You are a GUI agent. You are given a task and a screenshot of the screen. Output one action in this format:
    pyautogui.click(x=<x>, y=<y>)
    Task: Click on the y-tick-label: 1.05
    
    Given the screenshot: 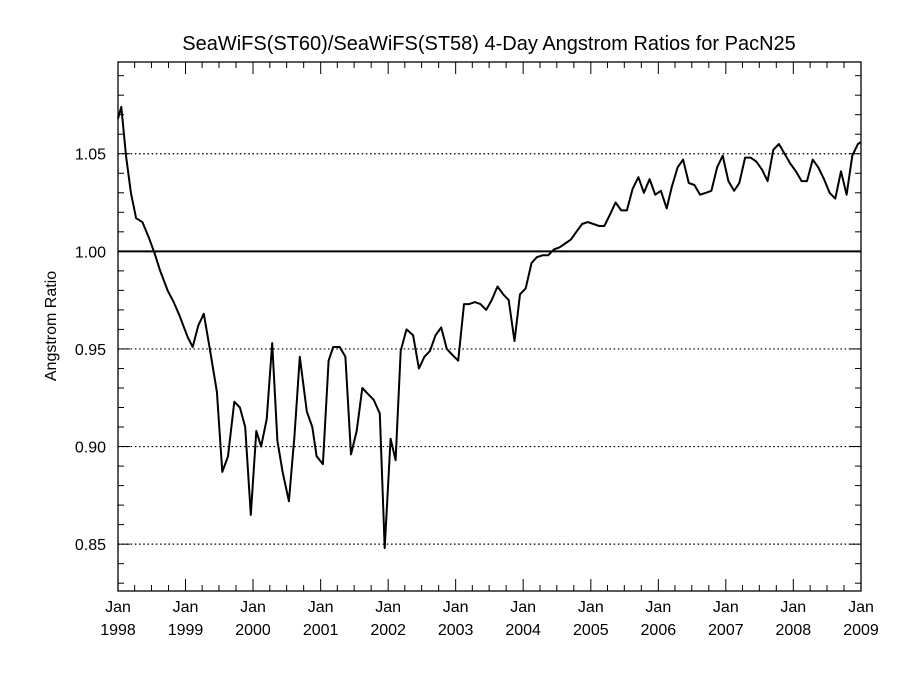 What is the action you would take?
    pyautogui.click(x=90, y=155)
    